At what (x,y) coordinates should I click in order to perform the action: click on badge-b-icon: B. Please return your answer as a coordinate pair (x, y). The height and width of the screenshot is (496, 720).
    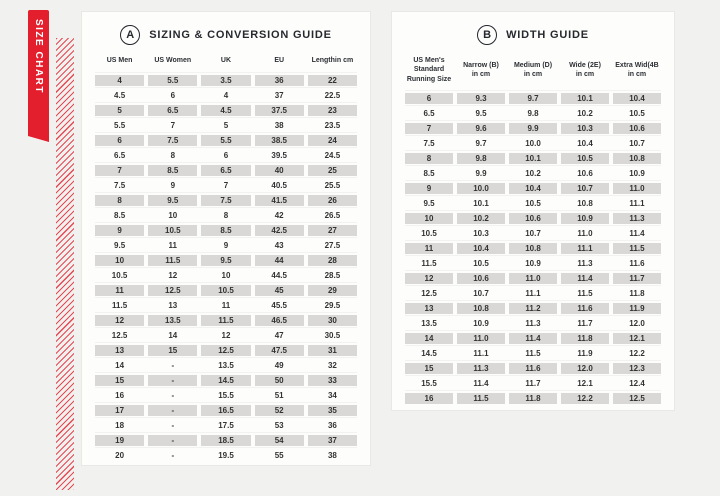
    Looking at the image, I should click on (487, 35).